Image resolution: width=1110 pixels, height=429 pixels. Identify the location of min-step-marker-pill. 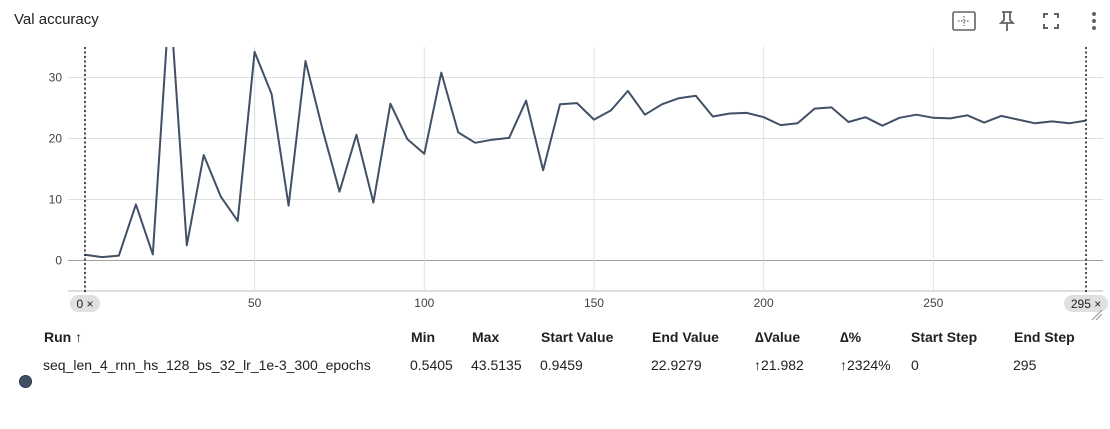
(84, 303).